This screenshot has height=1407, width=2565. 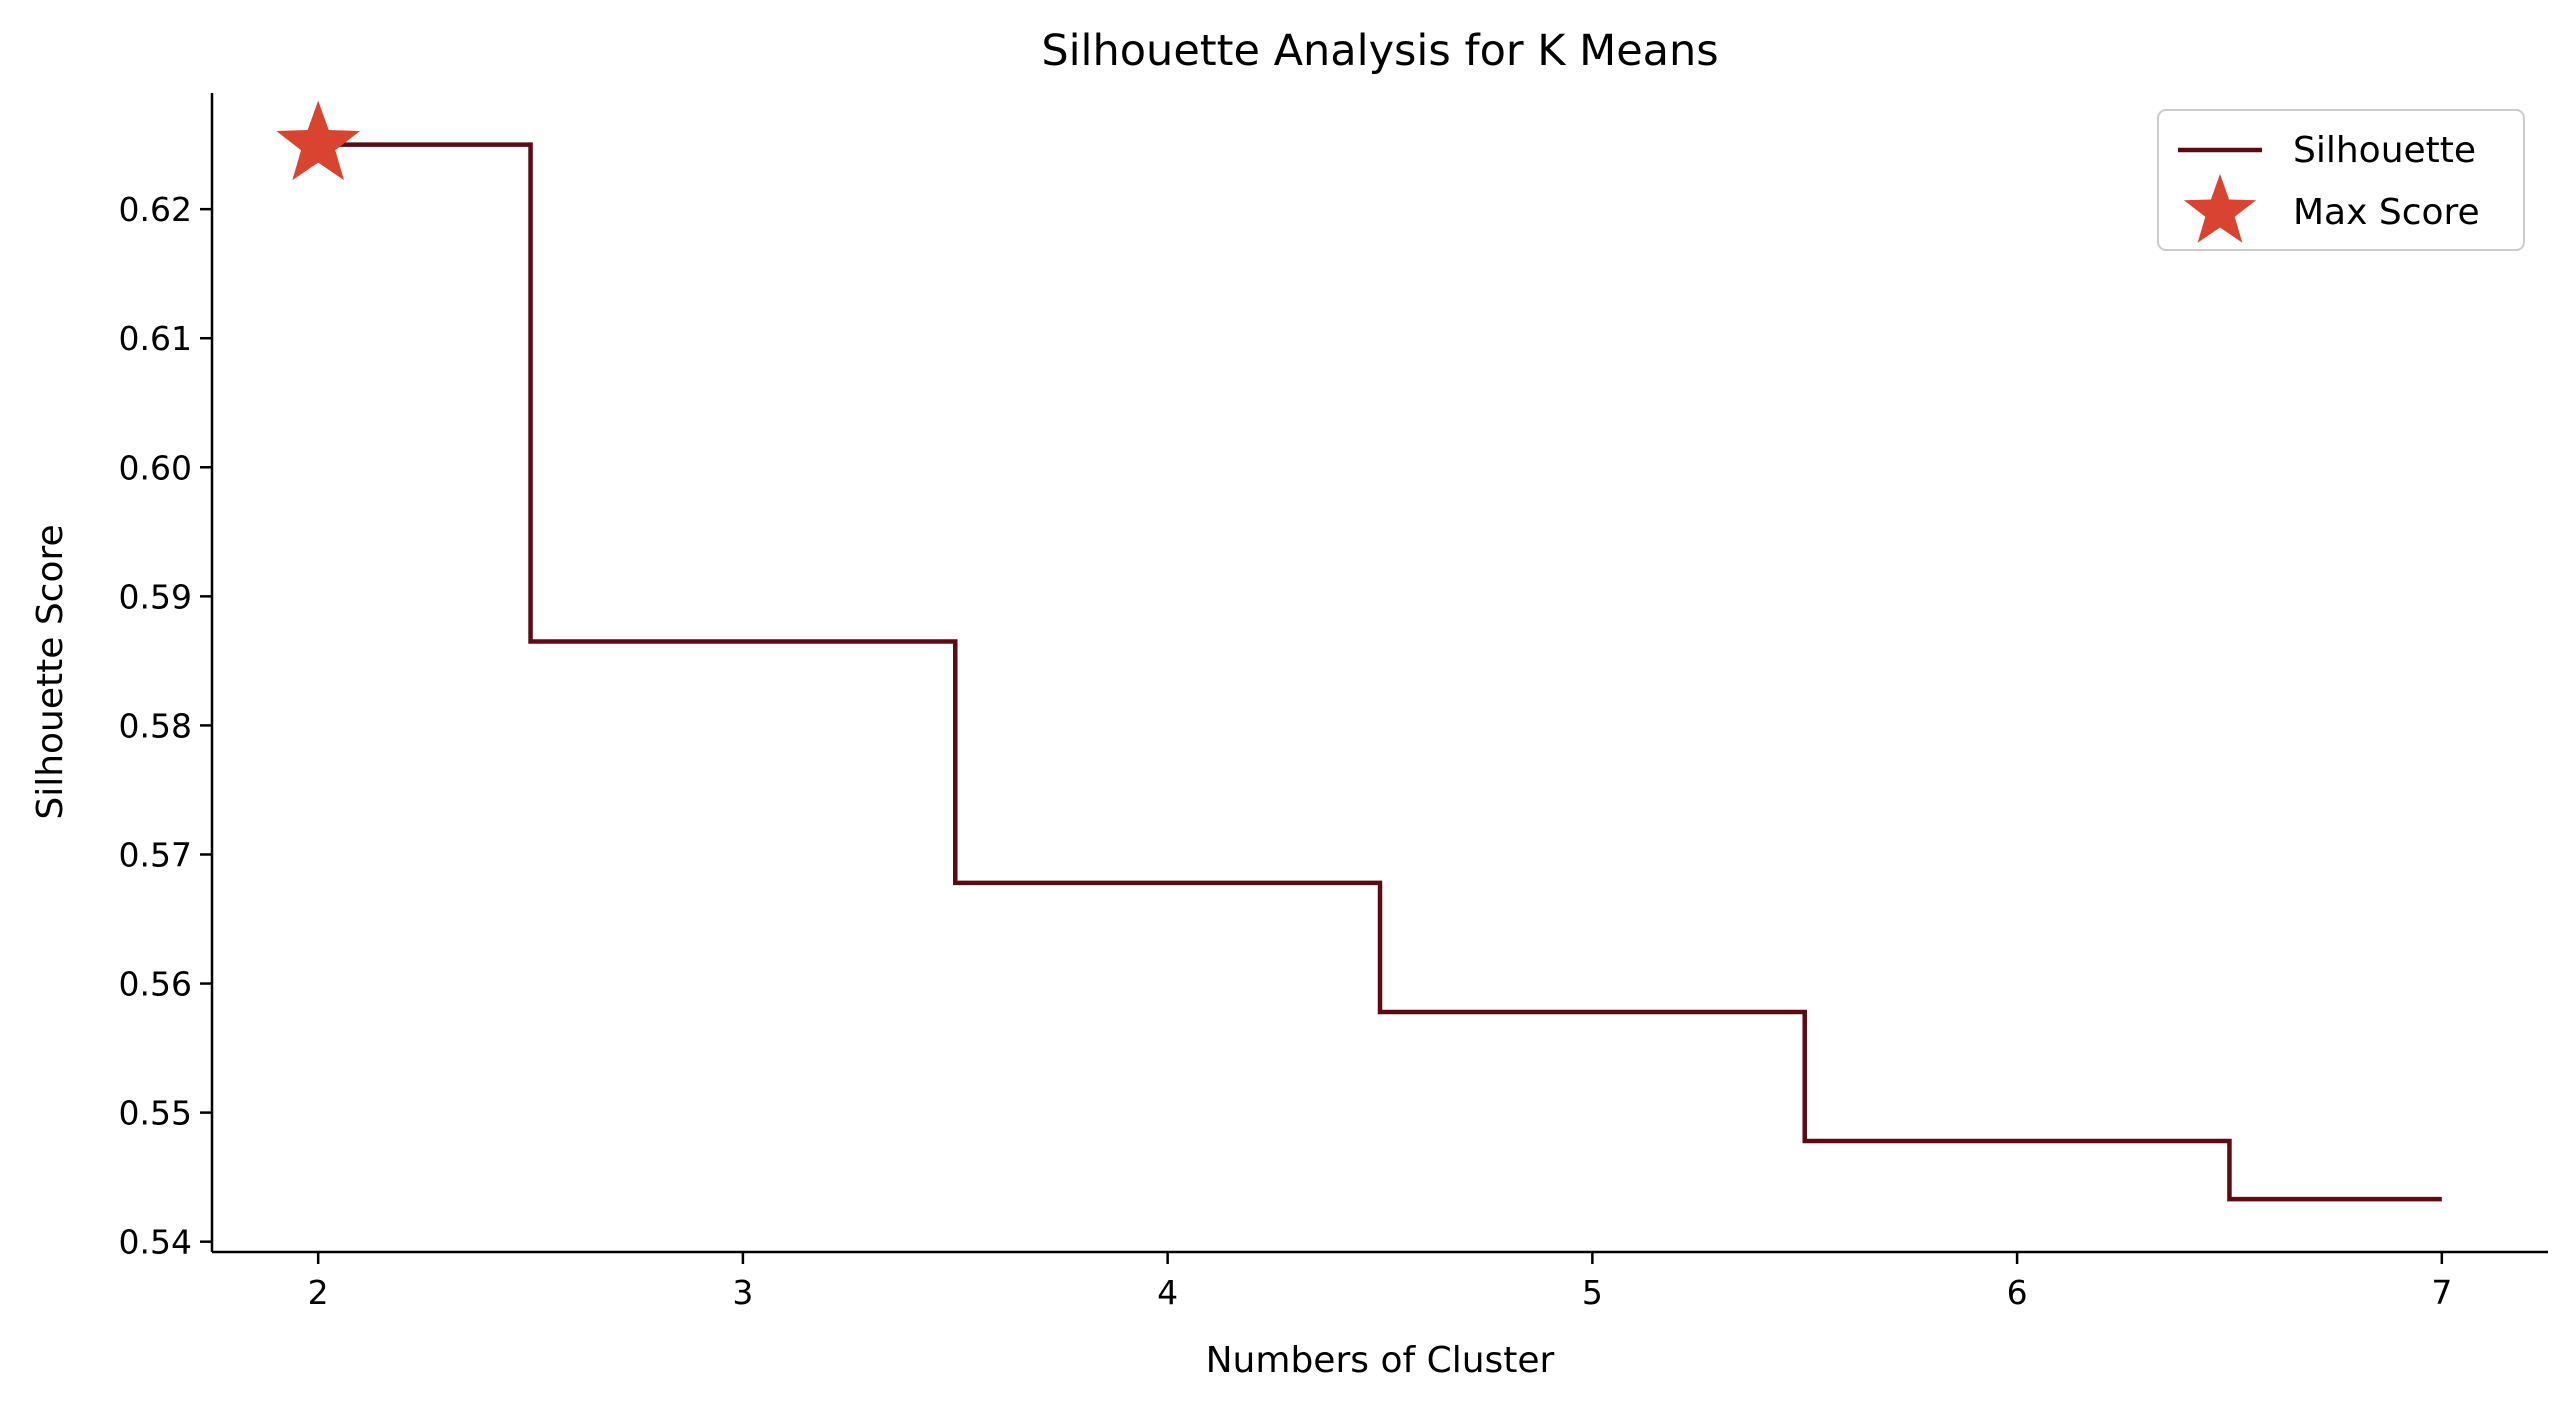 What do you see at coordinates (155, 467) in the screenshot?
I see `y-tick-label: 0.60` at bounding box center [155, 467].